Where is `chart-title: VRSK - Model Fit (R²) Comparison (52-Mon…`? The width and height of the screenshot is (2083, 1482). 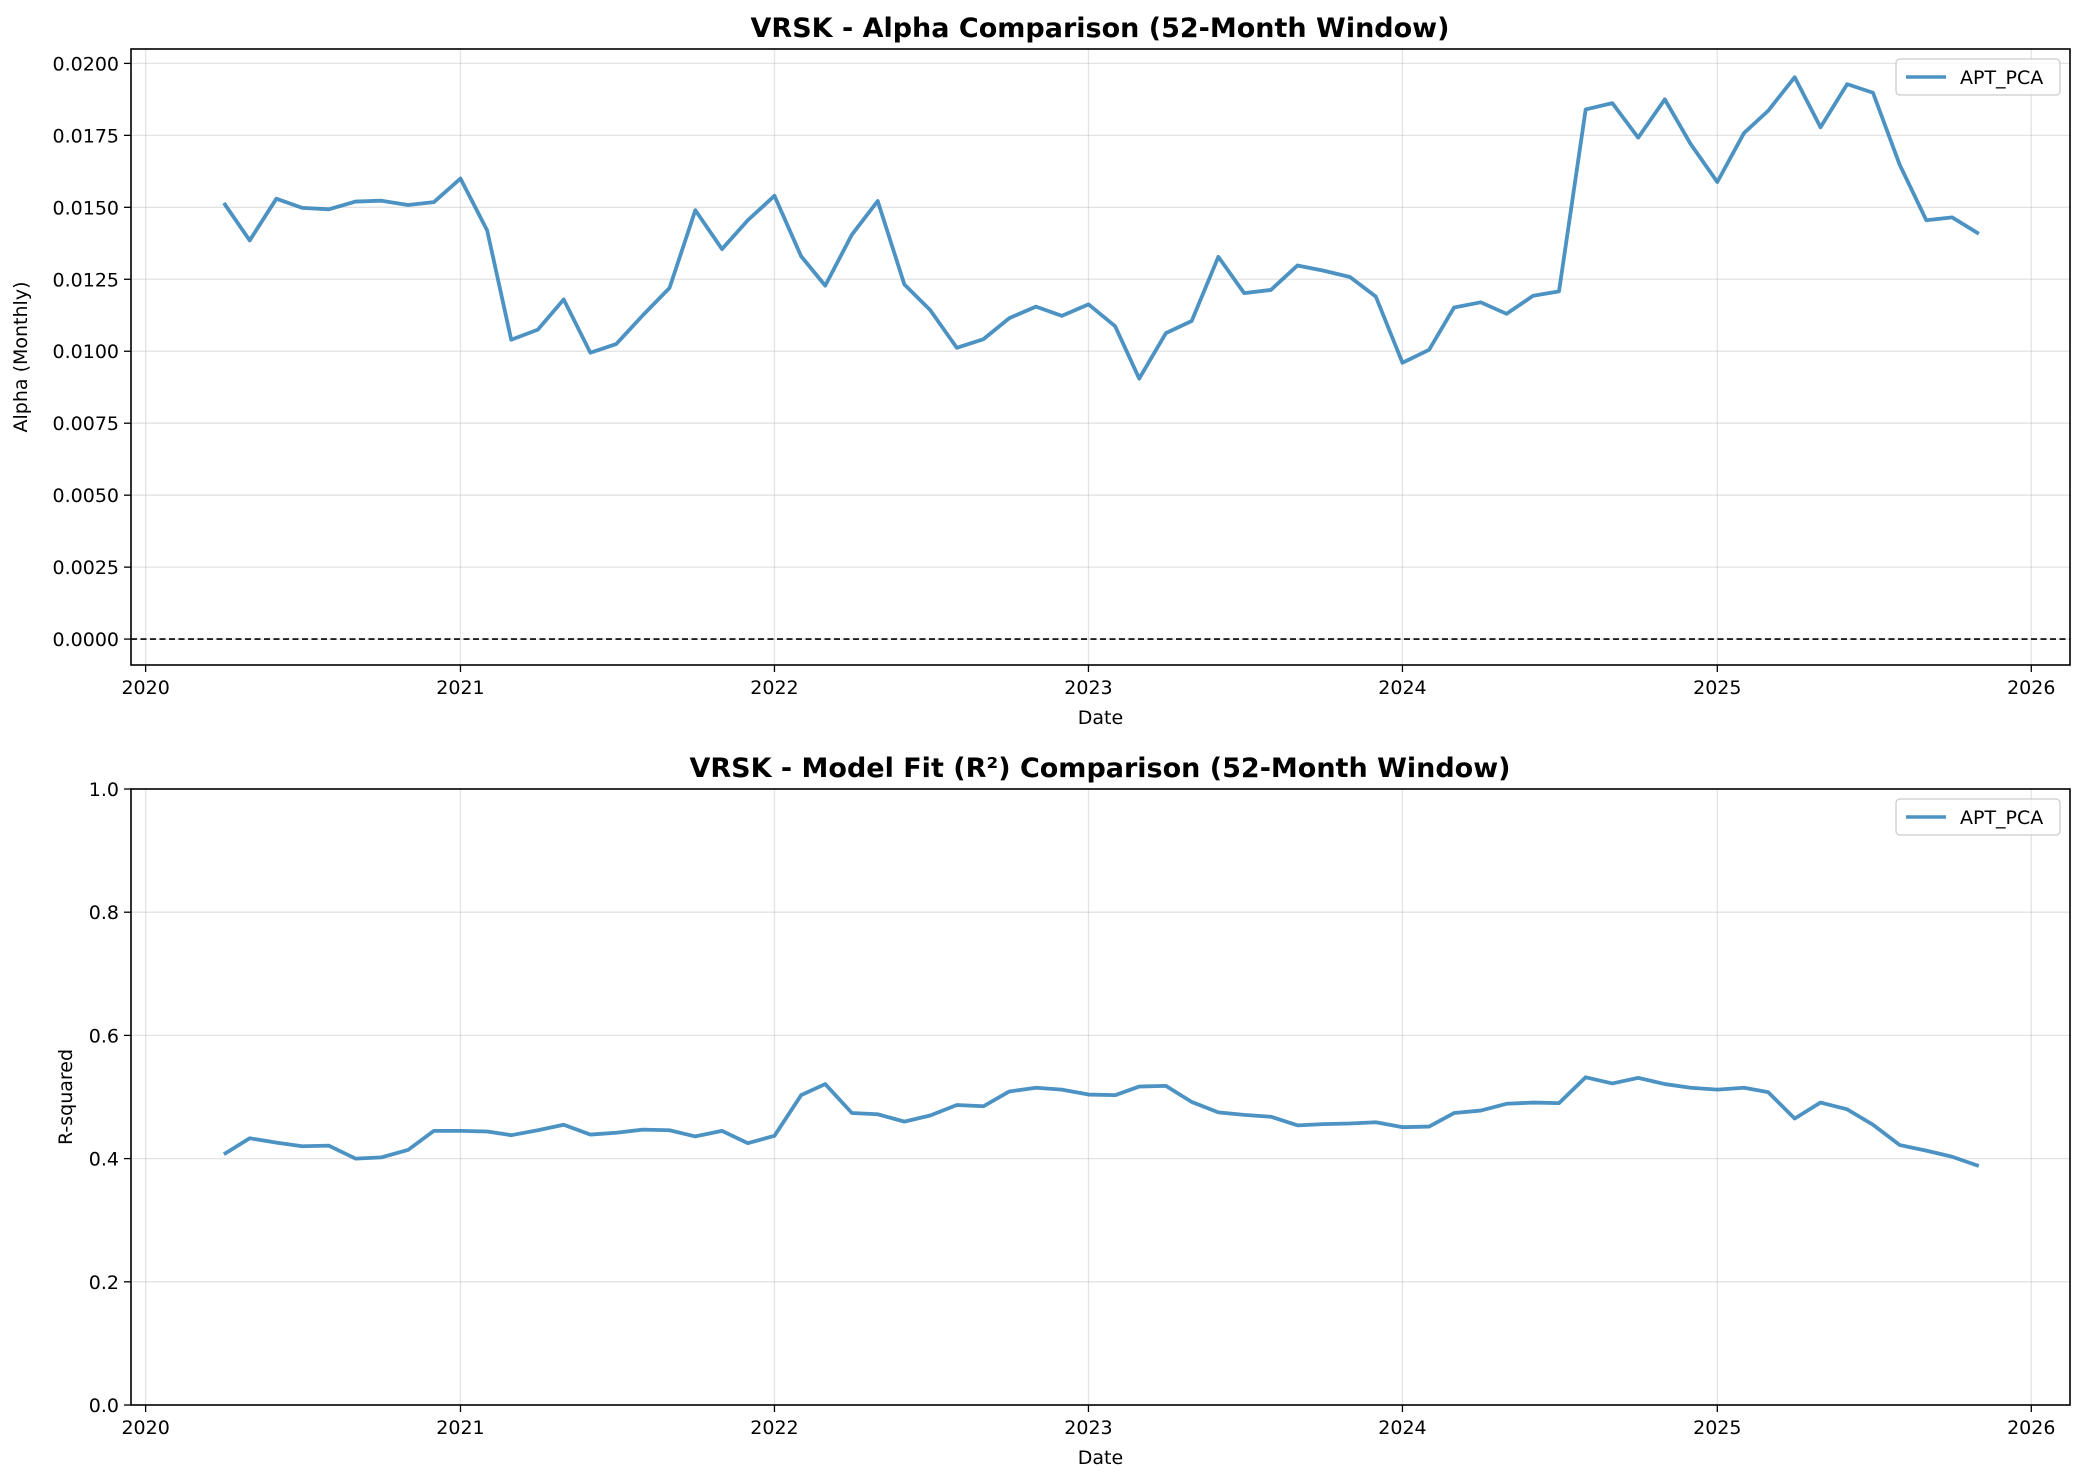
chart-title: VRSK - Model Fit (R²) Comparison (52-Mon… is located at coordinates (1099, 768).